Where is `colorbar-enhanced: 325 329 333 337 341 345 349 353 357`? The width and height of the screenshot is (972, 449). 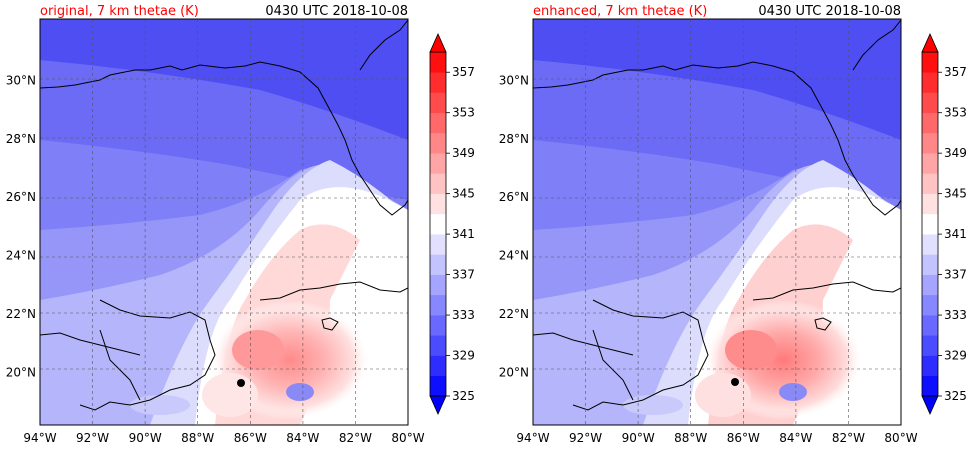 colorbar-enhanced: 325 329 333 337 341 345 349 353 357 is located at coordinates (944, 224).